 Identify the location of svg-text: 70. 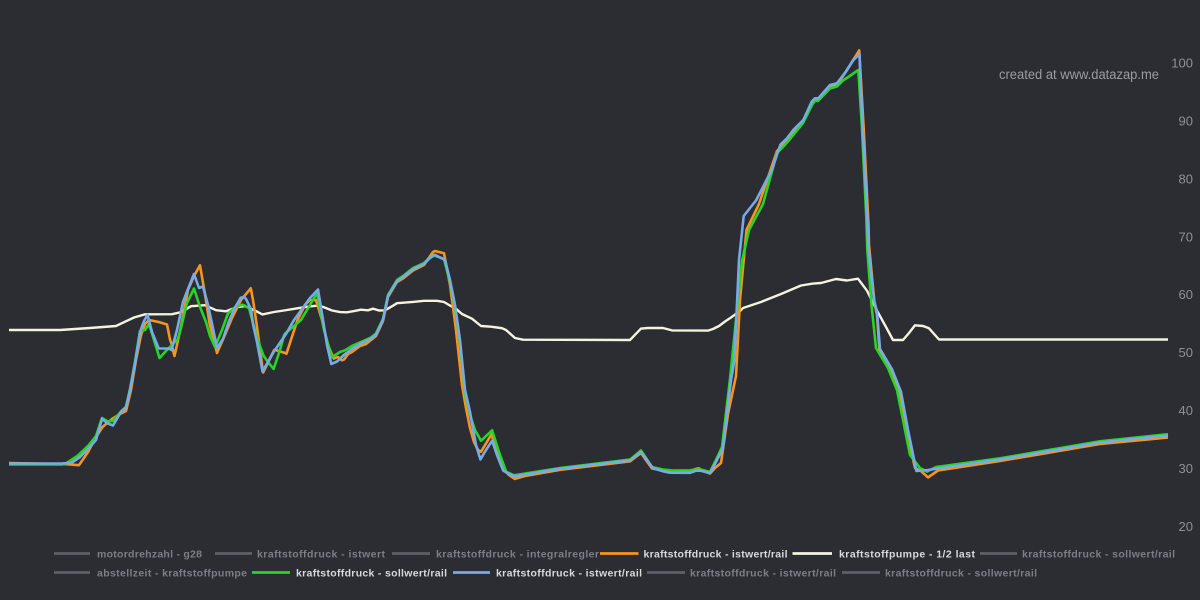
(1186, 236).